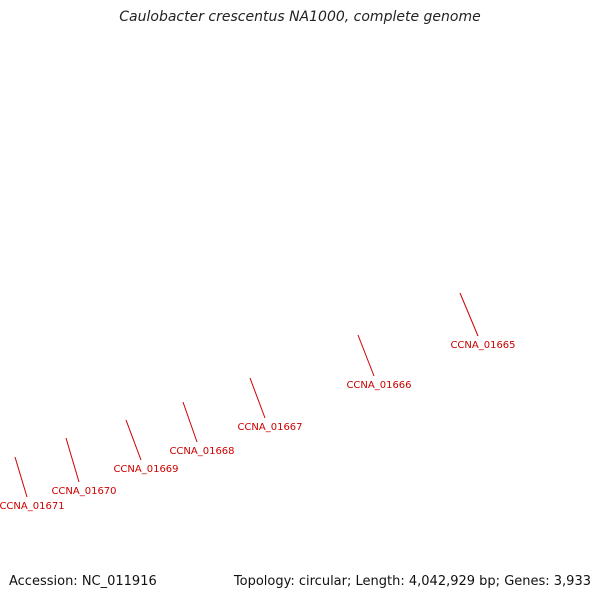 This screenshot has width=600, height=600. Describe the element at coordinates (482, 345) in the screenshot. I see `gene-label: CCNA_01665` at that location.